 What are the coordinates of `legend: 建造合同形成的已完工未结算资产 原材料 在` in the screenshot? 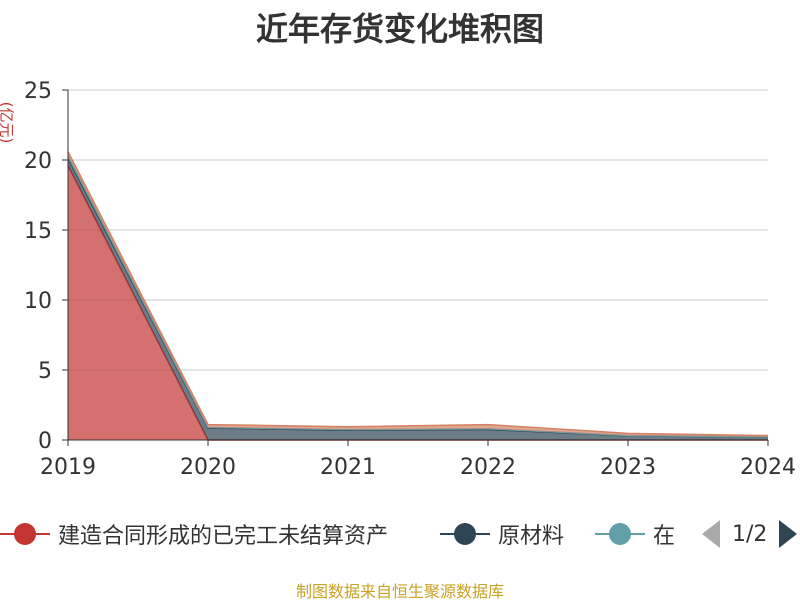 It's located at (400, 534).